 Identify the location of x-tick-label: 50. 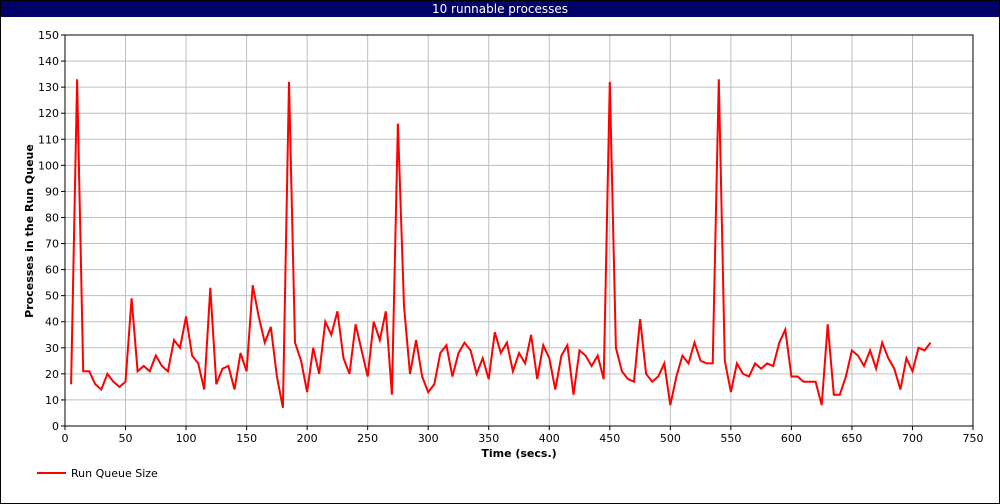
(126, 438).